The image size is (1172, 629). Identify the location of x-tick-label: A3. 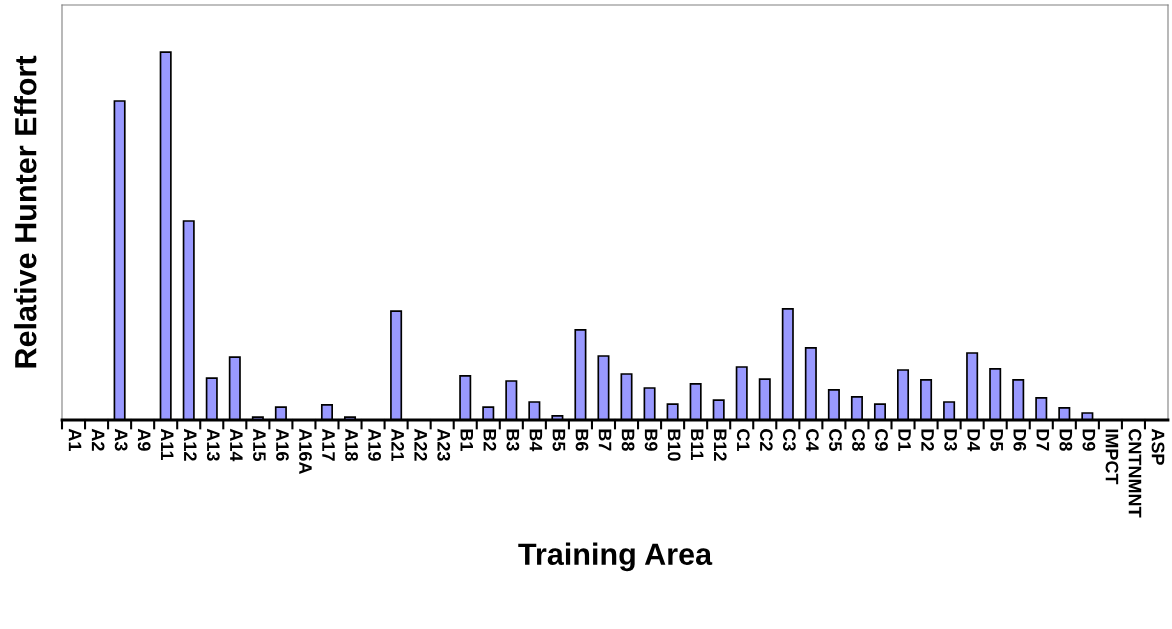
(121, 439).